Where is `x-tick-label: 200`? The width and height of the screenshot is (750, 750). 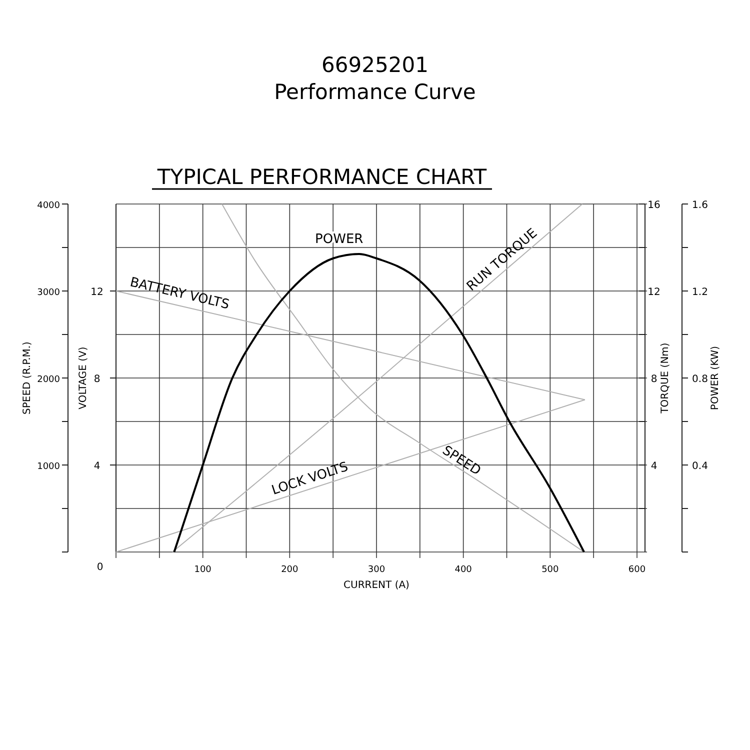
x-tick-label: 200 is located at coordinates (290, 570).